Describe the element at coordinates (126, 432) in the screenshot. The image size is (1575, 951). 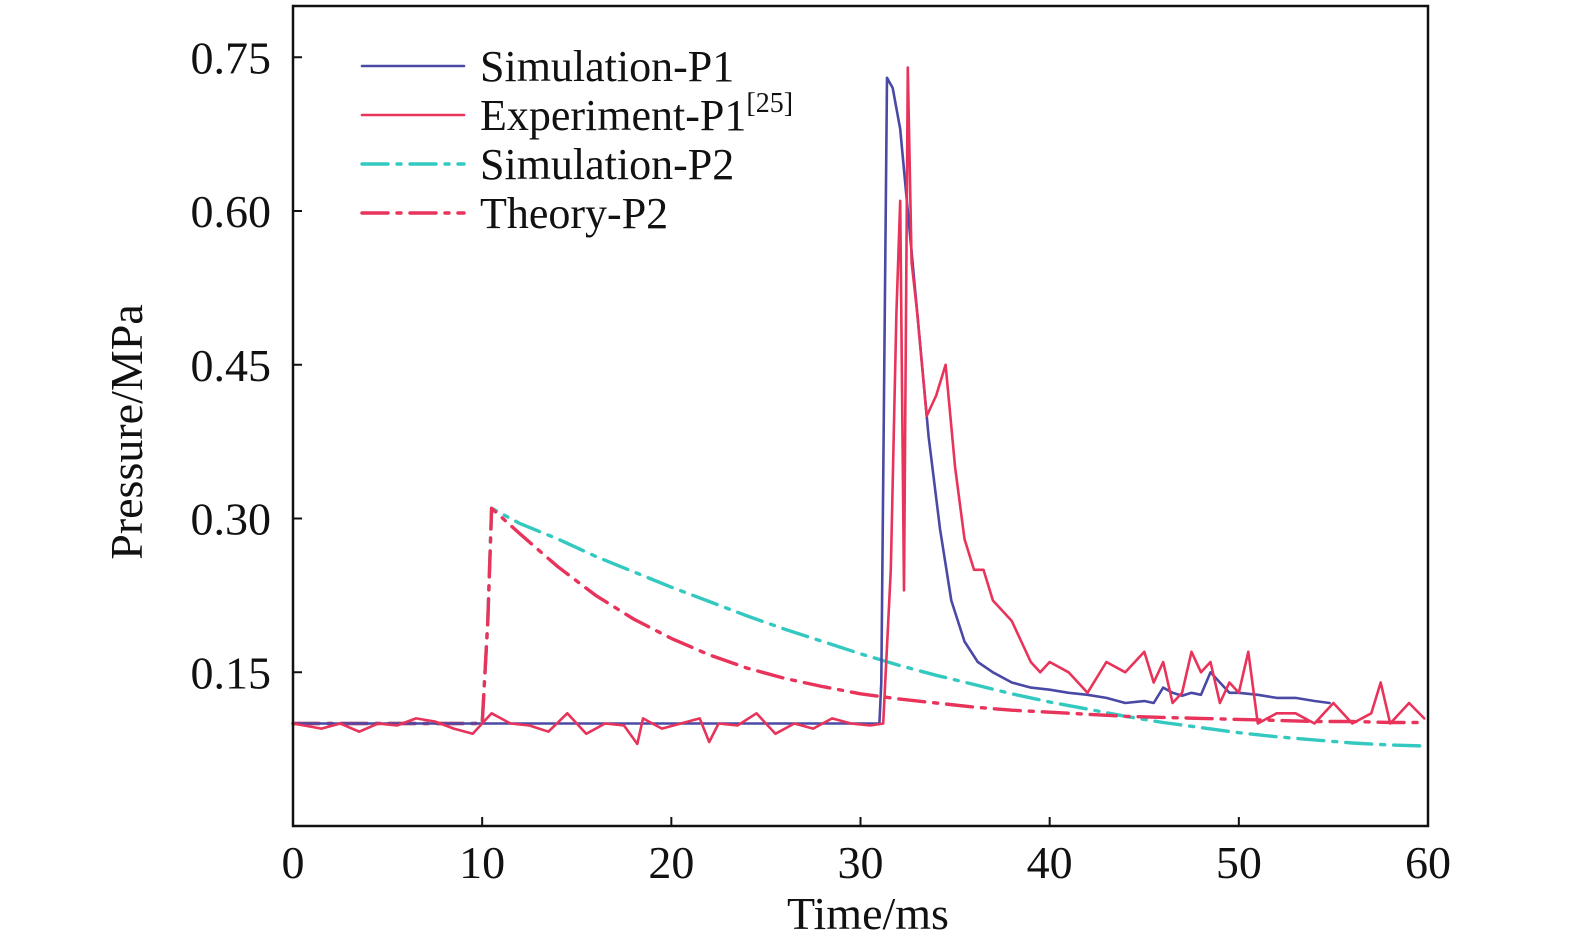
I see `y-axis-title: Pressure/MPa` at that location.